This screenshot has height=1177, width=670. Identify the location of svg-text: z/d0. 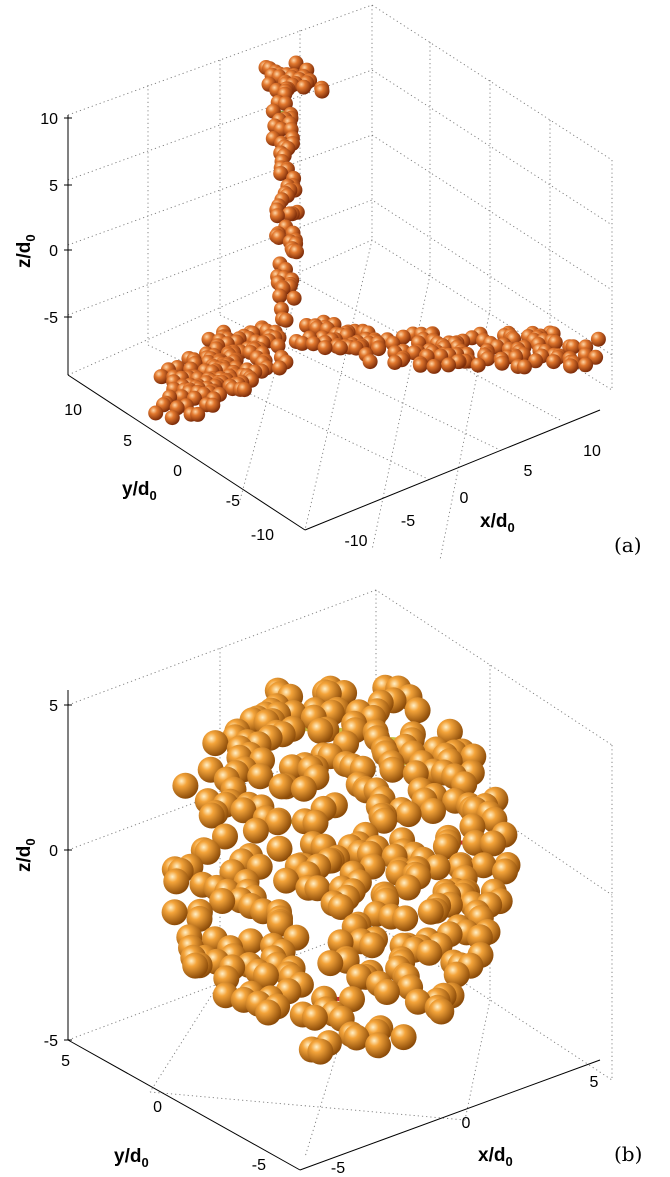
(26, 855).